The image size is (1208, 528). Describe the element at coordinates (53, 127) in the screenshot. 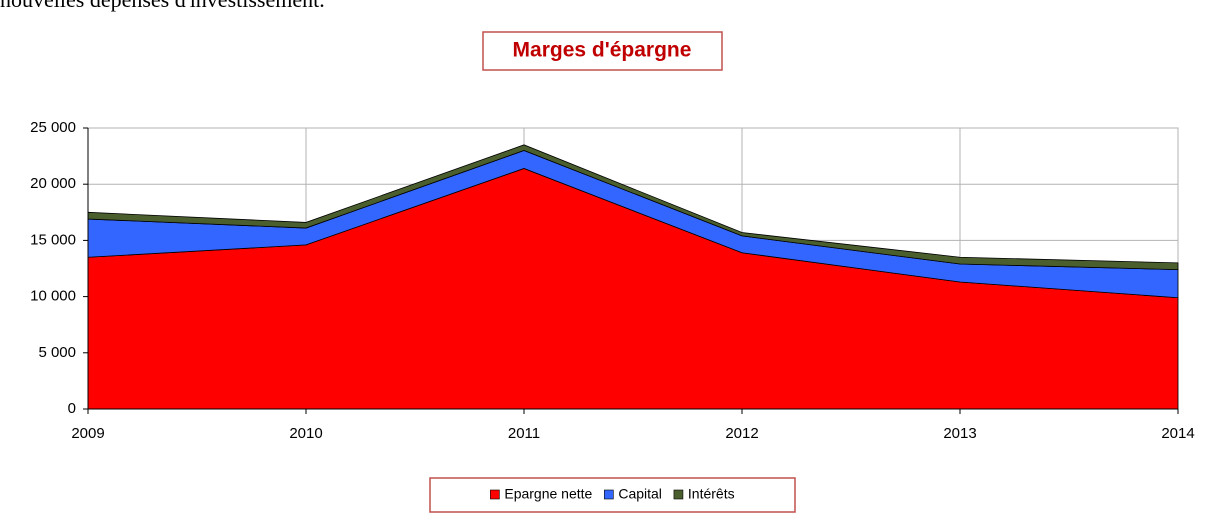

I see `y-tick-label: 25 000` at that location.